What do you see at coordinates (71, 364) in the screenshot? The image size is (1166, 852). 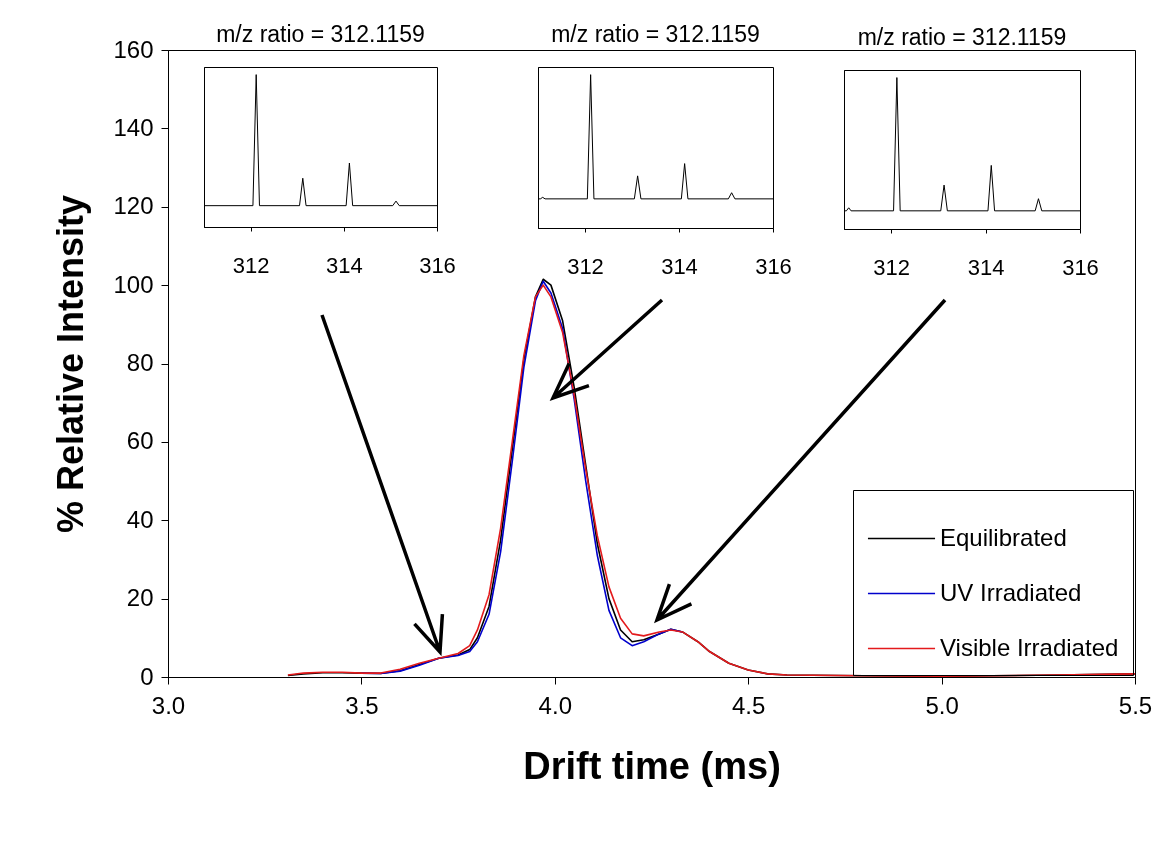 I see `y-axis-title: % Relative Intensity` at bounding box center [71, 364].